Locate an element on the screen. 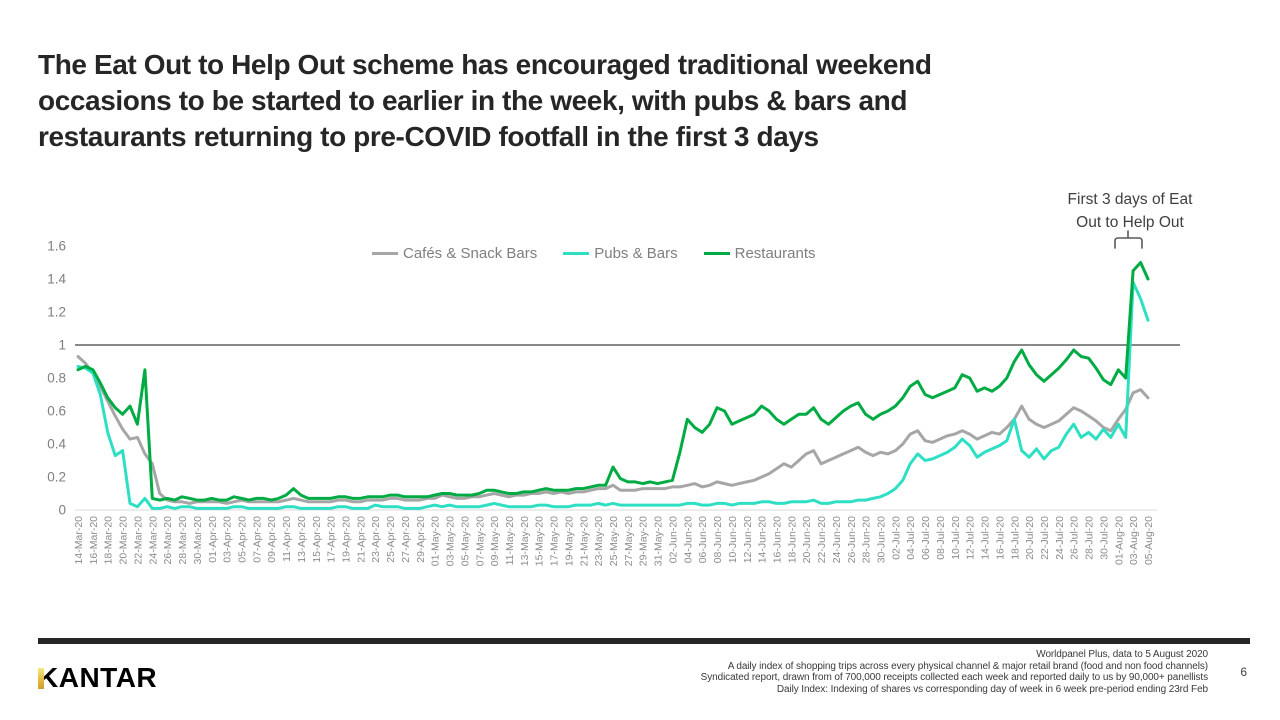 The height and width of the screenshot is (720, 1280). x-axis-tick-label: 24-Mar-20 is located at coordinates (153, 540).